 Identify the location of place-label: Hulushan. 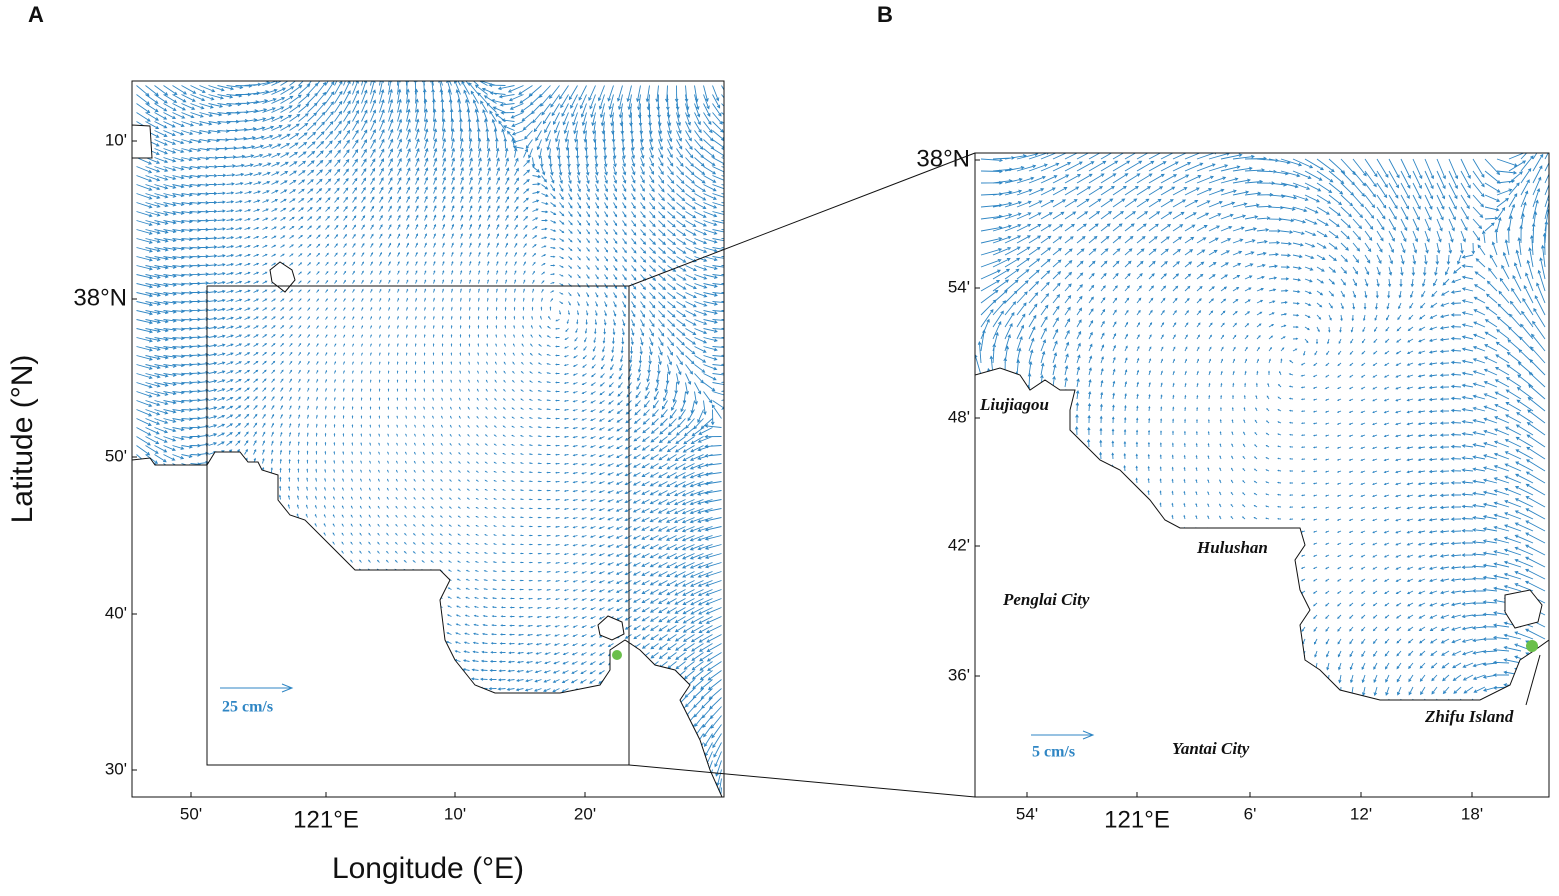
(1232, 547).